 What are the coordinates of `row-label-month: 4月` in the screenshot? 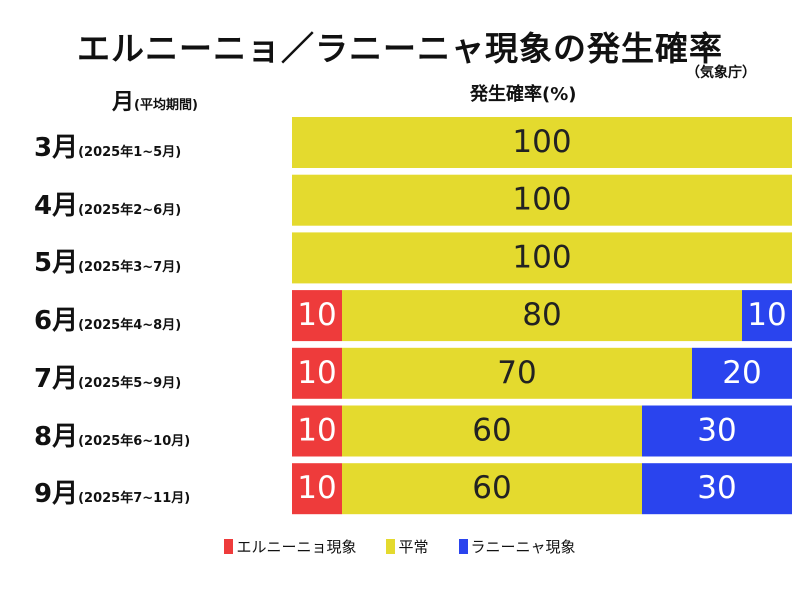 It's located at (56, 205).